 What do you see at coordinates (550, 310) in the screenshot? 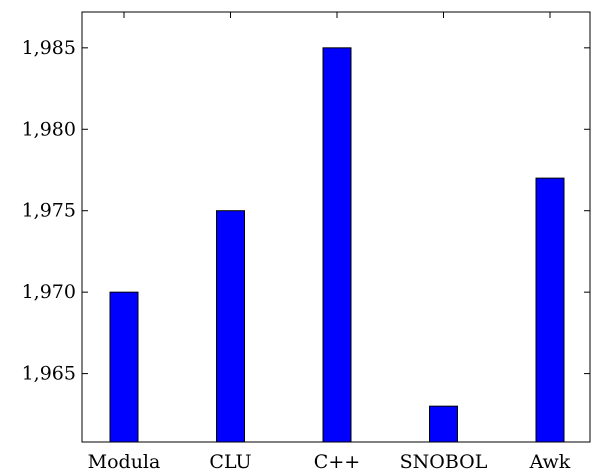
I see `bar-awk` at bounding box center [550, 310].